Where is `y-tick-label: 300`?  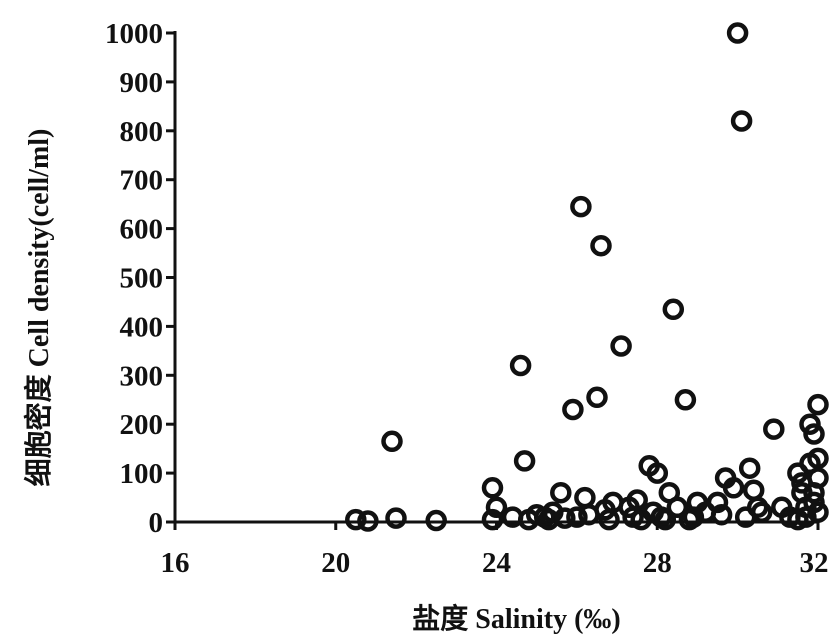 y-tick-label: 300 is located at coordinates (142, 376).